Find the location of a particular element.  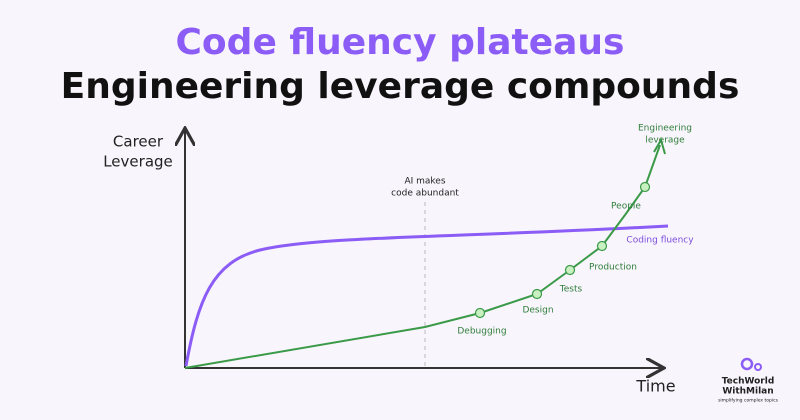

annotation: code abundant is located at coordinates (425, 194).